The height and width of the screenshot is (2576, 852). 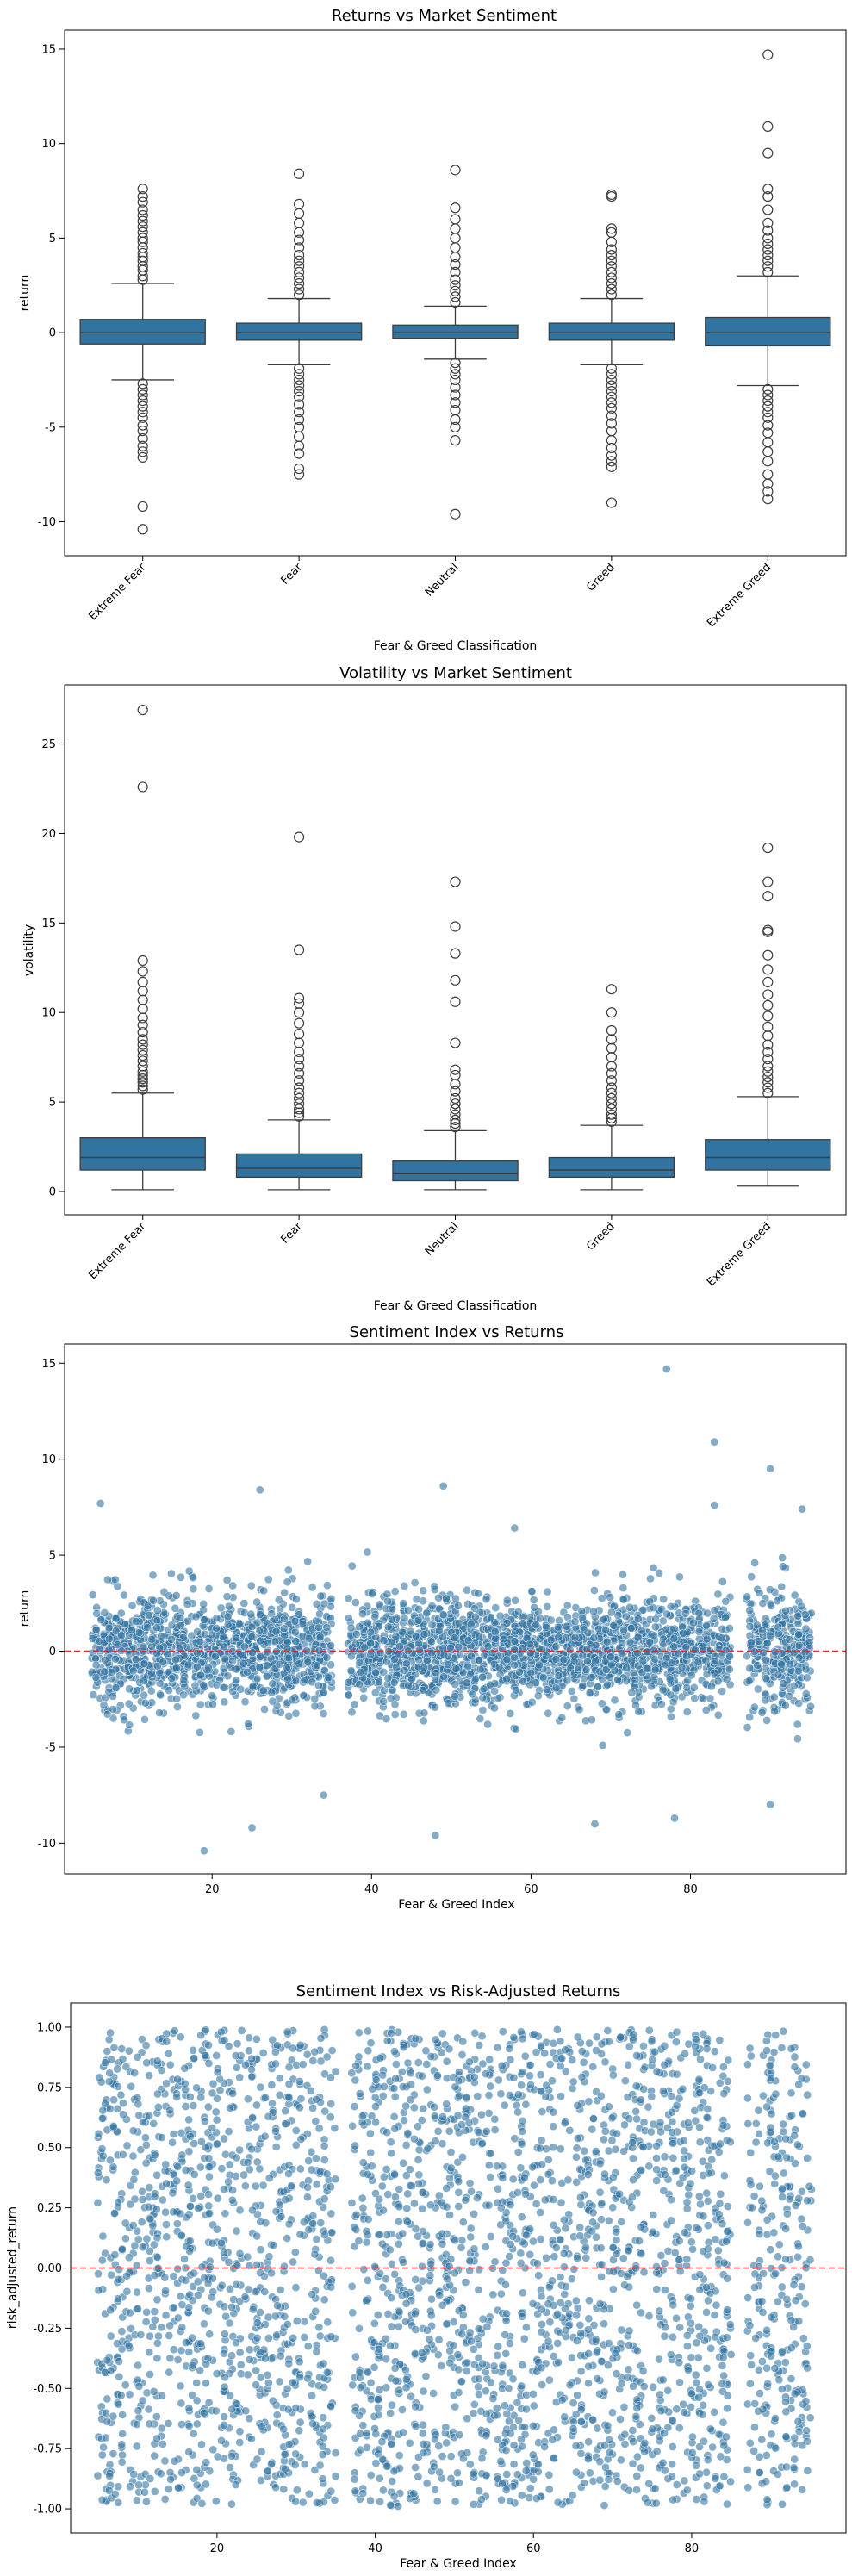 What do you see at coordinates (456, 331) in the screenshot?
I see `iqr-box` at bounding box center [456, 331].